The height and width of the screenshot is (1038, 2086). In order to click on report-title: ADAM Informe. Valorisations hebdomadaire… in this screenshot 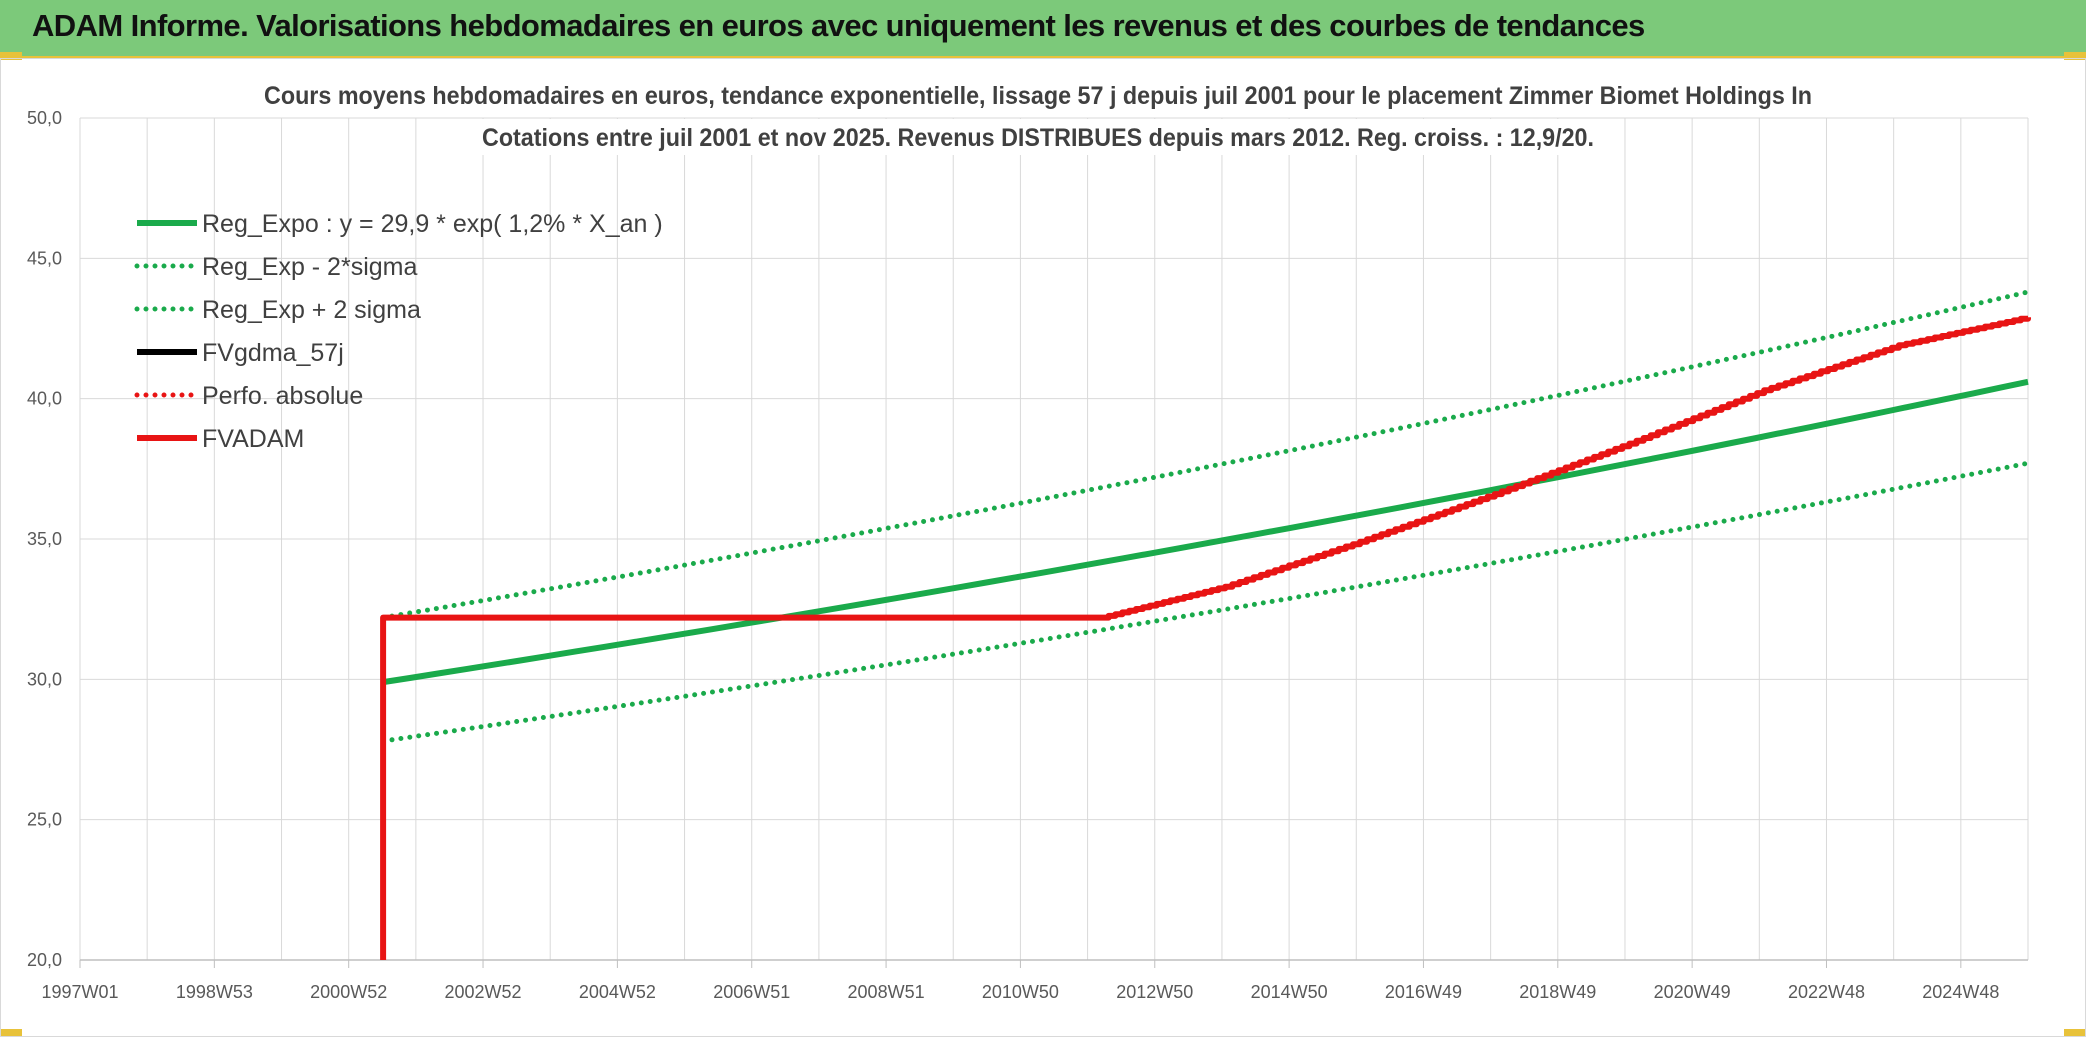, I will do `click(838, 25)`.